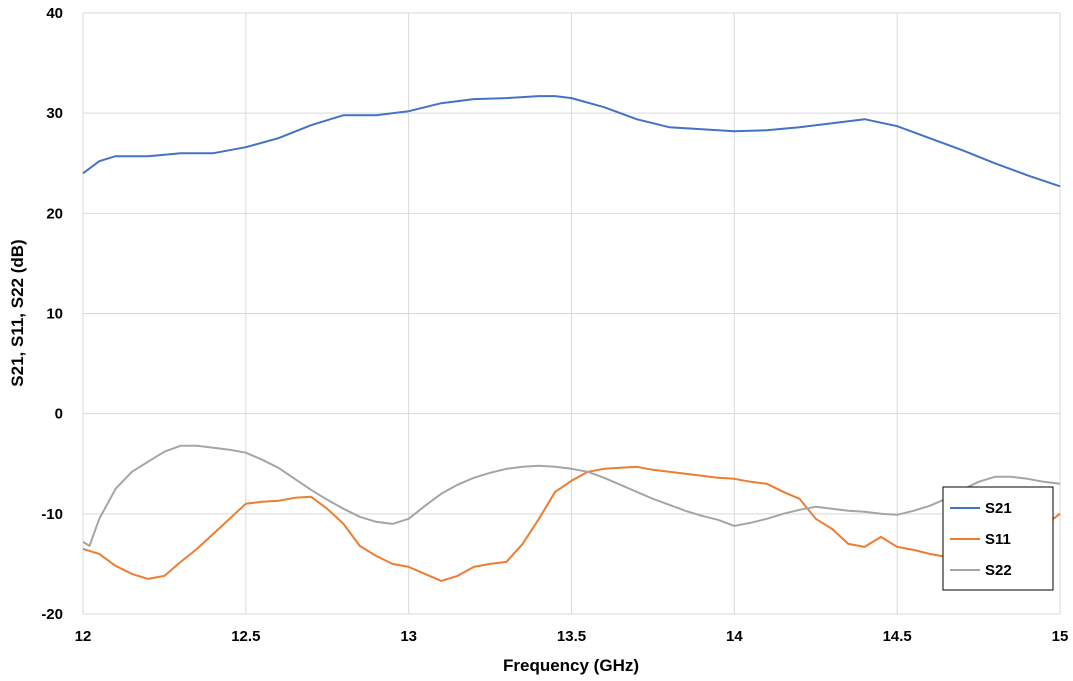  What do you see at coordinates (17, 312) in the screenshot?
I see `y-axis-title: S21, S11, S22 (dB)` at bounding box center [17, 312].